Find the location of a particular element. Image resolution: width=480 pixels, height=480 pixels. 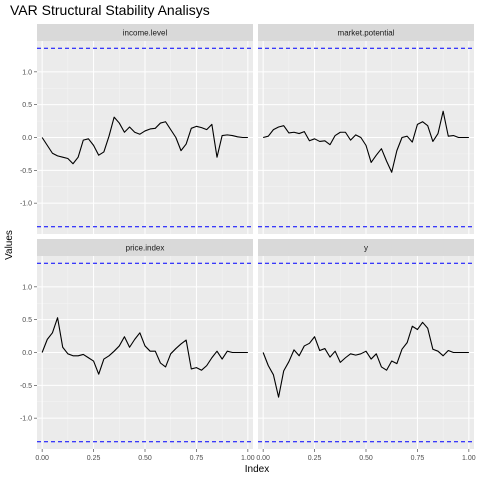

y-axis-title: Values is located at coordinates (9, 245).